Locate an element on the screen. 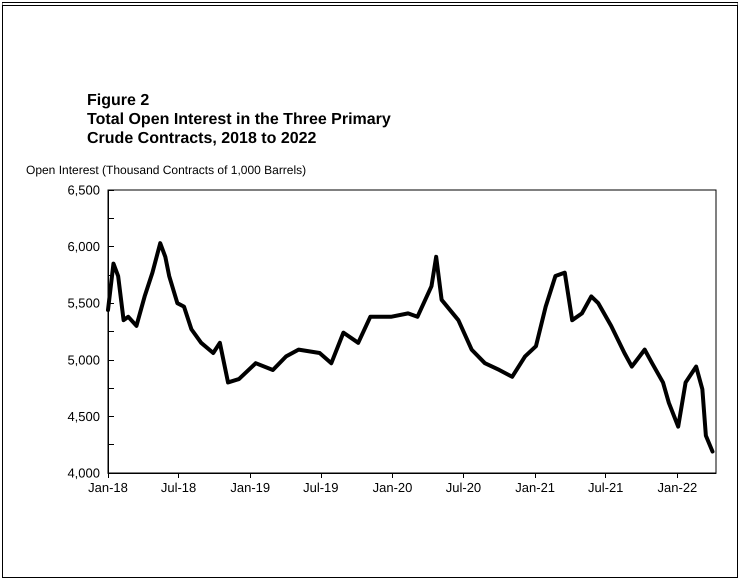 The image size is (742, 579). x-tick-label: Jul-19 is located at coordinates (321, 487).